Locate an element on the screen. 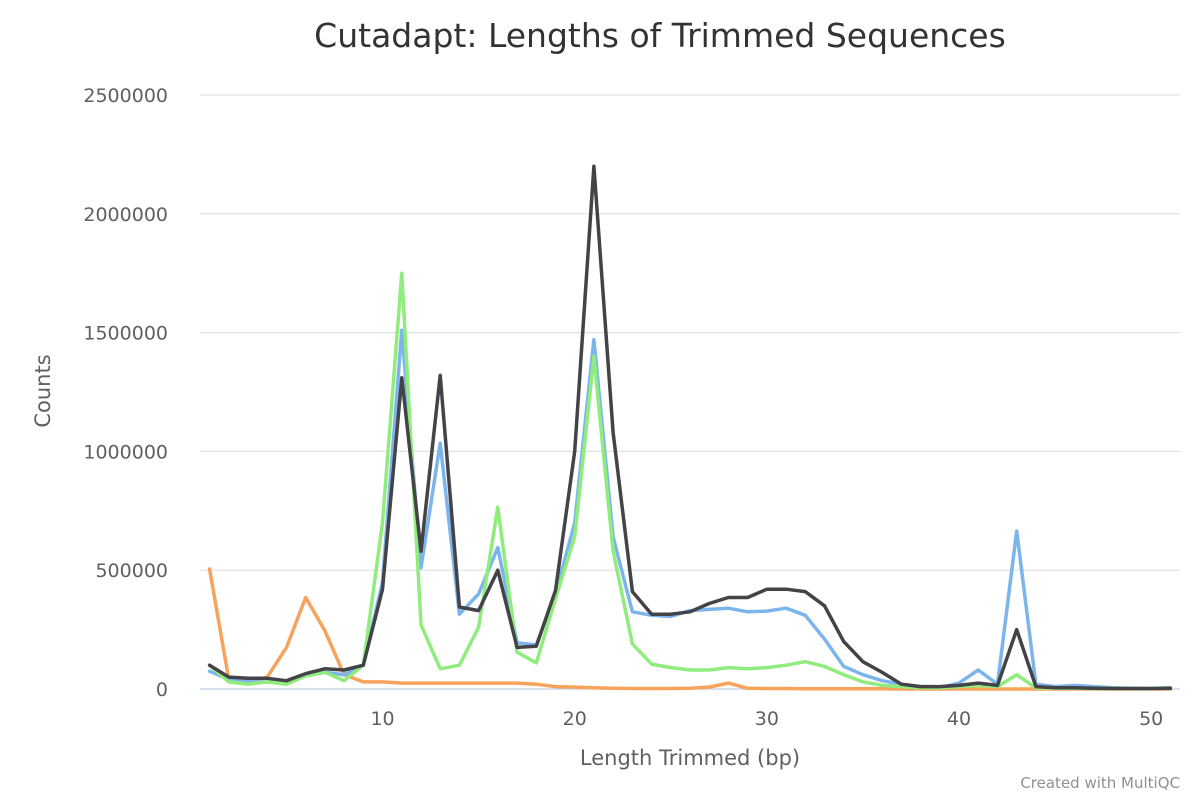  x-tick-label: 20 is located at coordinates (575, 719).